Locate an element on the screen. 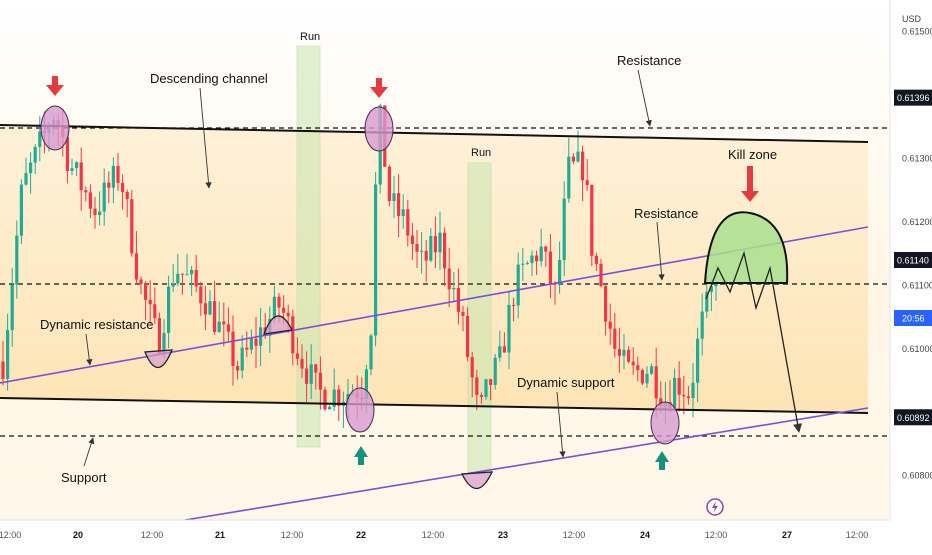 The image size is (932, 555). pointer-support is located at coordinates (89, 452).